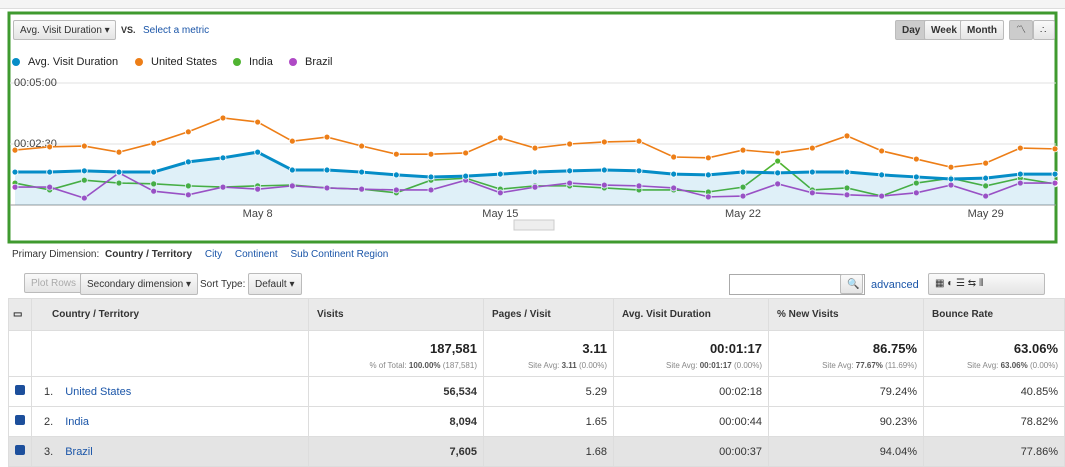 The image size is (1065, 467). Describe the element at coordinates (994, 365) in the screenshot. I see `total-caption: Site Avg: 63.06% (0.00%)` at that location.